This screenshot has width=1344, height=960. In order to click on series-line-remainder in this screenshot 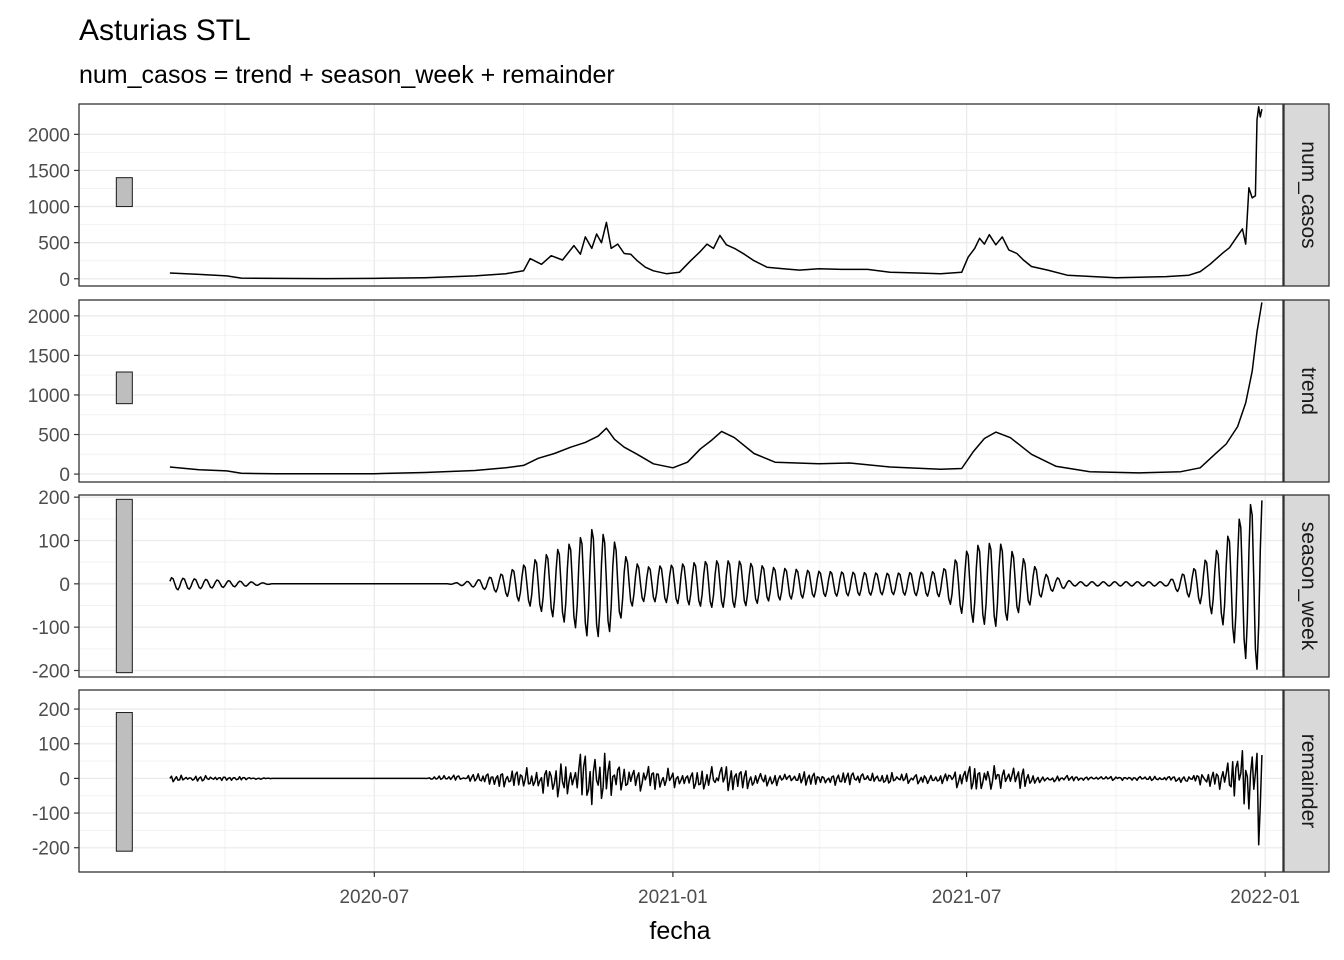, I will do `click(716, 797)`.